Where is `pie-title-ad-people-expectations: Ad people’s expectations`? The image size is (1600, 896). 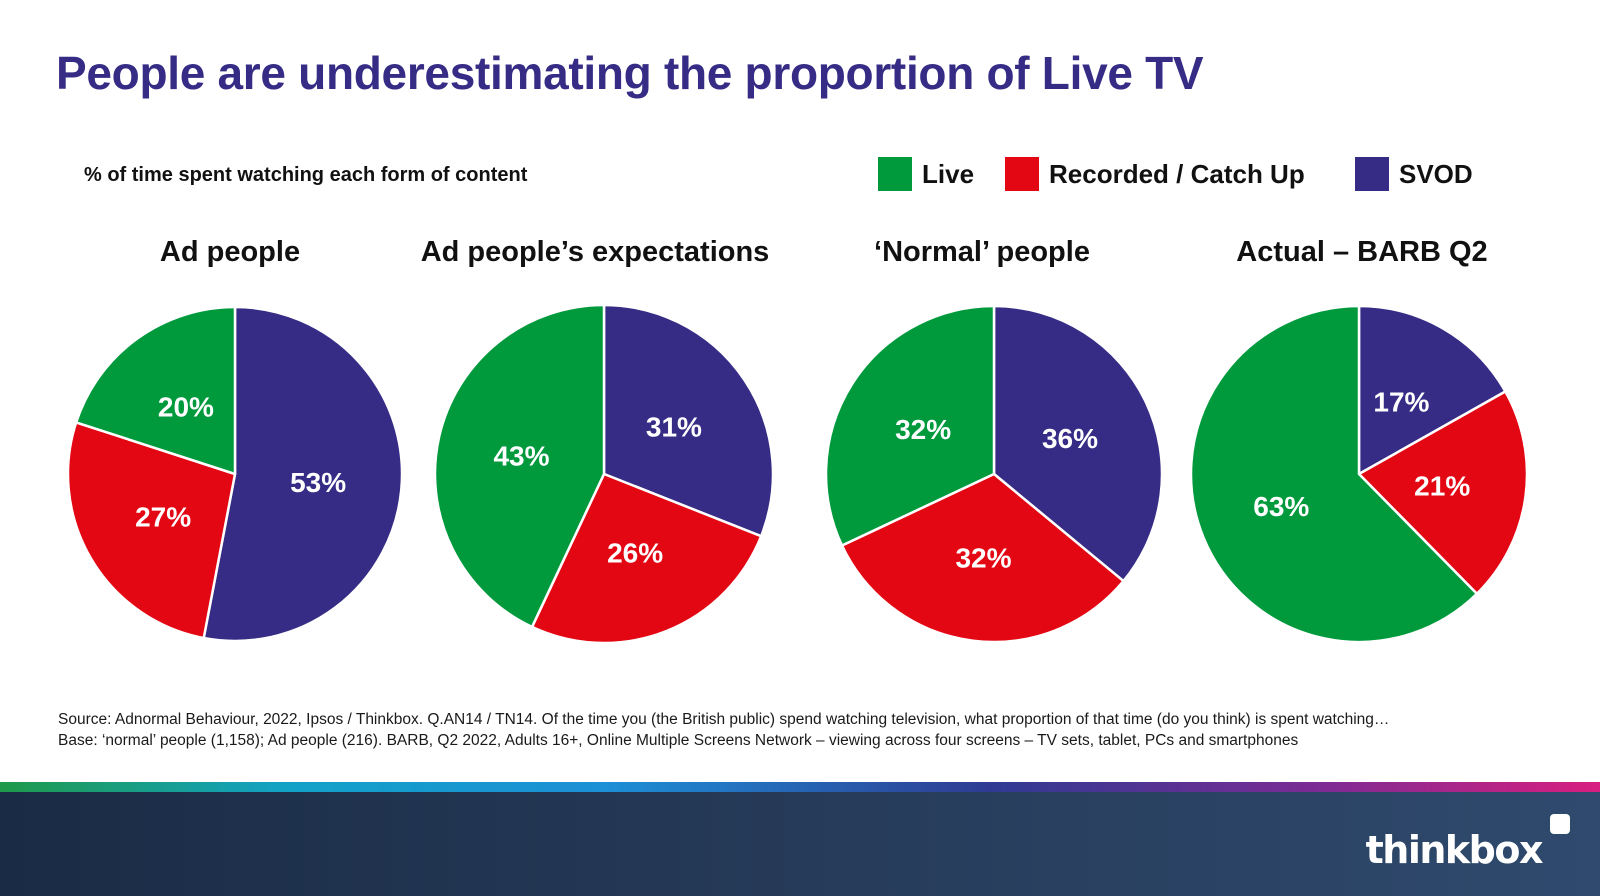
pie-title-ad-people-expectations: Ad people’s expectations is located at coordinates (595, 252).